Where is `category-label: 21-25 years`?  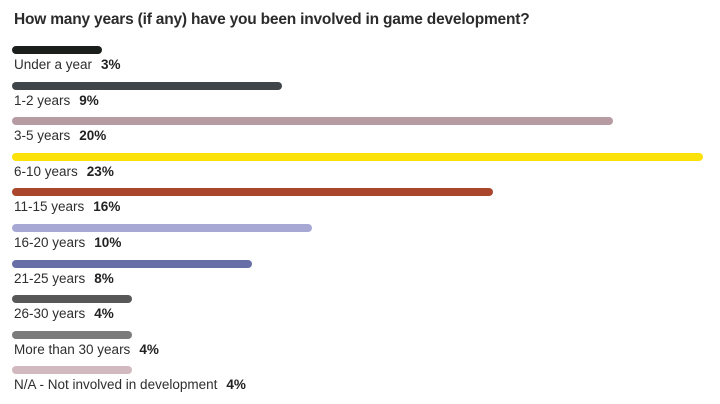
category-label: 21-25 years is located at coordinates (50, 278).